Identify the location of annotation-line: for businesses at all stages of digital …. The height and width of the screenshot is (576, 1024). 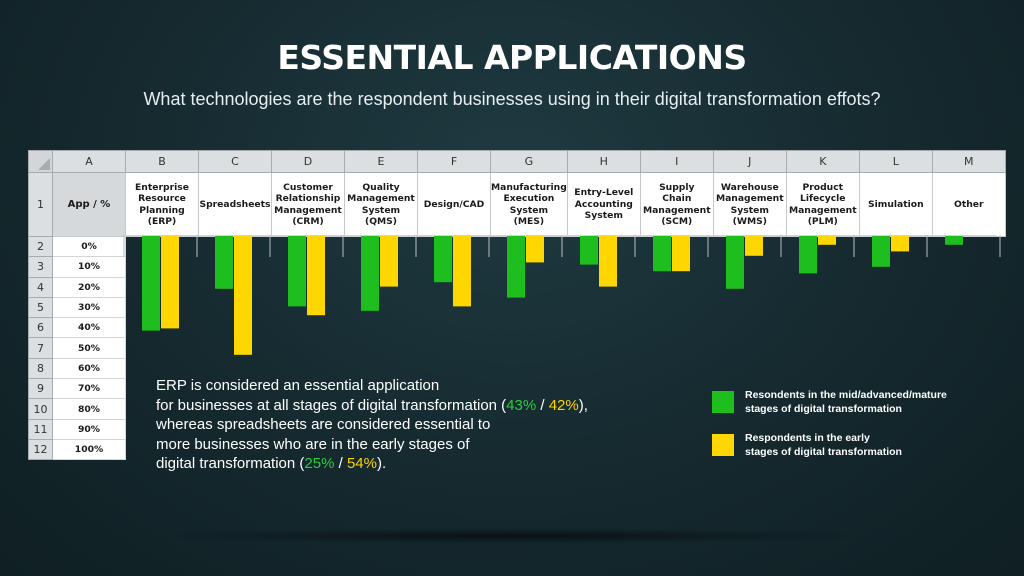
(372, 405).